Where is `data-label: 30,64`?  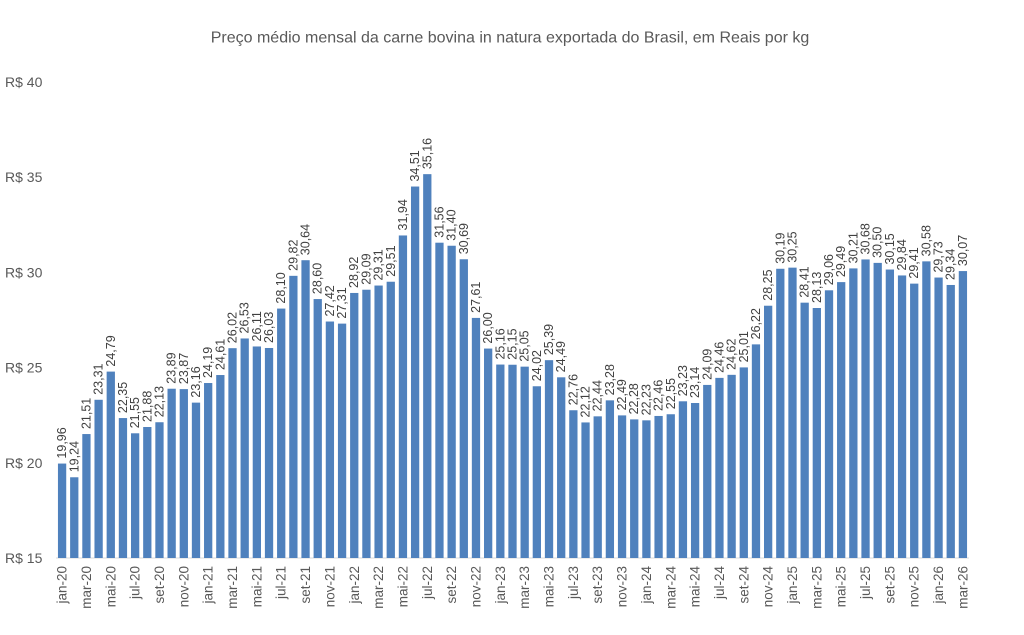
data-label: 30,64 is located at coordinates (306, 239).